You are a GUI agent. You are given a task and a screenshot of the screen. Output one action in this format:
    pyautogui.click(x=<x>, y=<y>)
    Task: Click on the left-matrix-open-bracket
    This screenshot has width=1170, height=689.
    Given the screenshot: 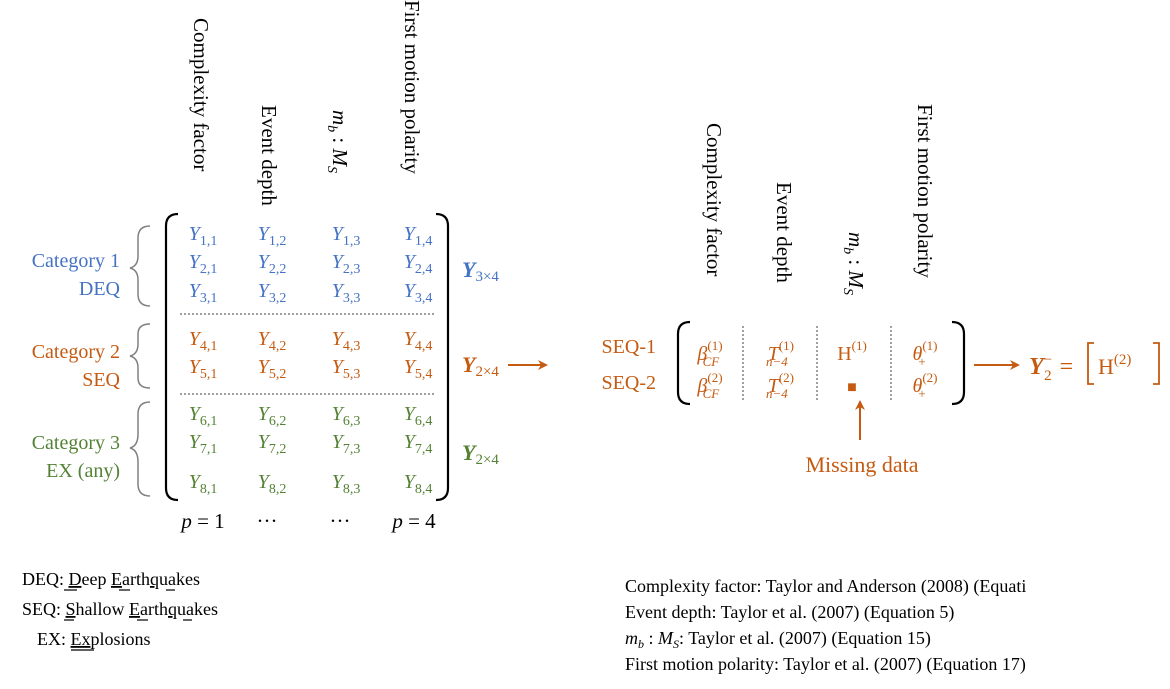 What is the action you would take?
    pyautogui.click(x=171, y=357)
    